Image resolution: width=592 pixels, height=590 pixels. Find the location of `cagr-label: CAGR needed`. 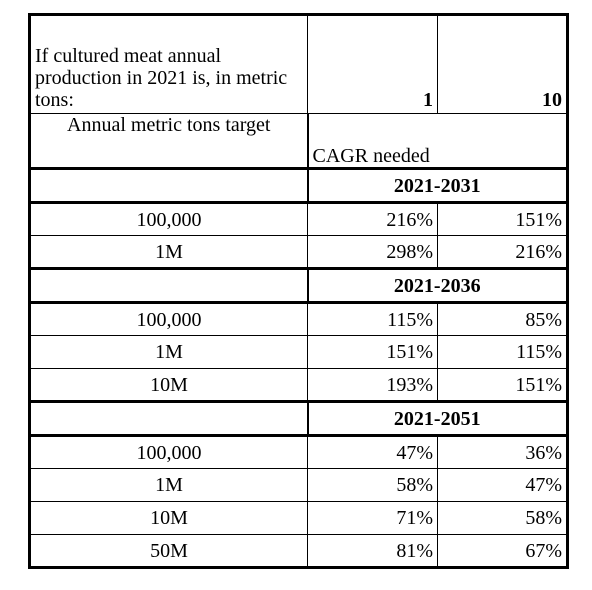

cagr-label: CAGR needed is located at coordinates (437, 141).